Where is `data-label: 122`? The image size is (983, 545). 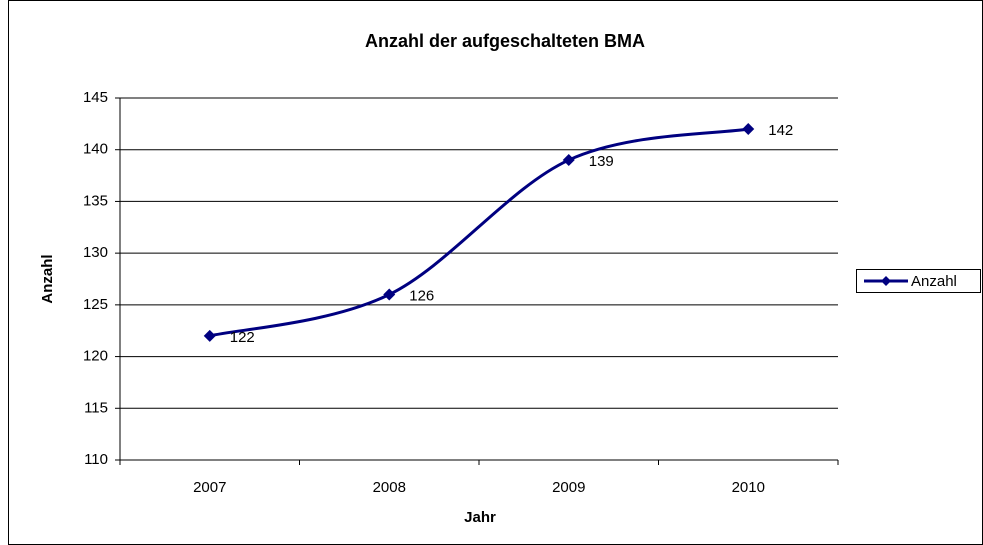
data-label: 122 is located at coordinates (242, 337).